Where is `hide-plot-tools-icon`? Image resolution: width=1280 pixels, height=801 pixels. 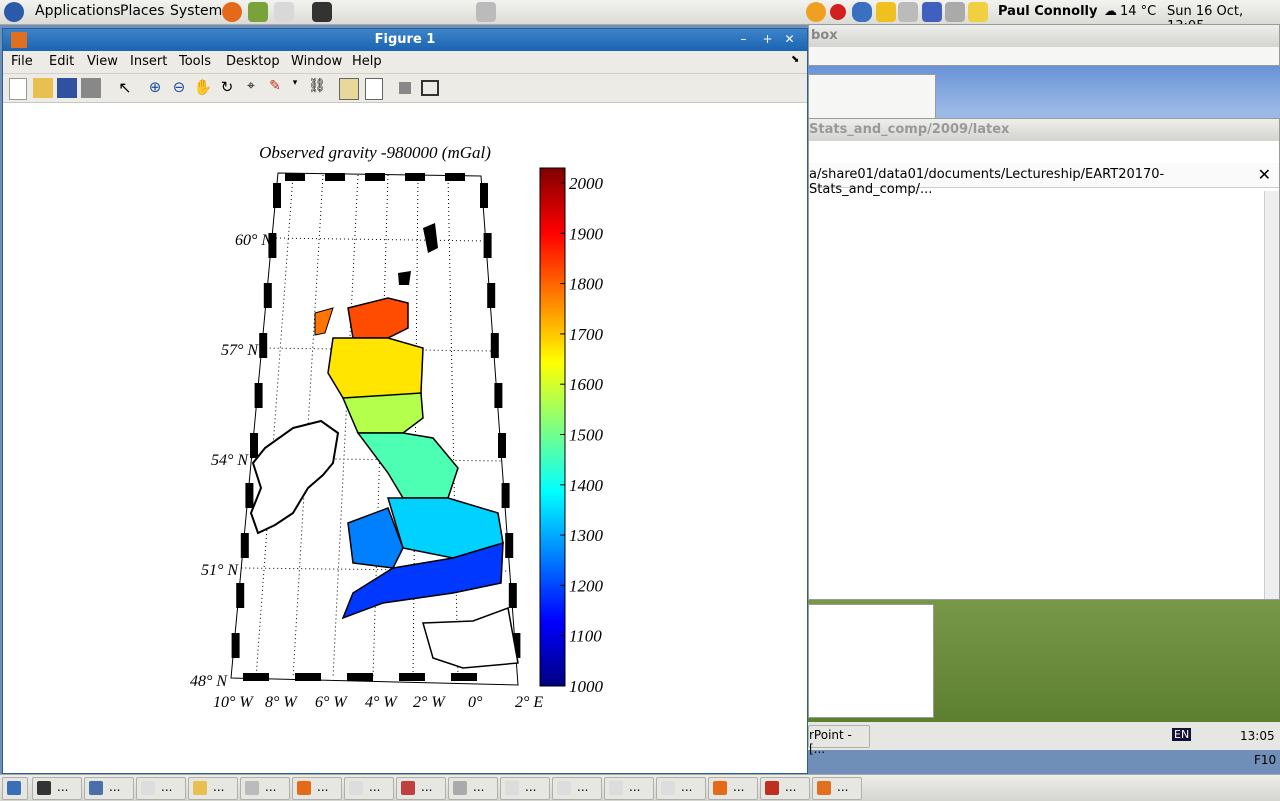 hide-plot-tools-icon is located at coordinates (405, 88).